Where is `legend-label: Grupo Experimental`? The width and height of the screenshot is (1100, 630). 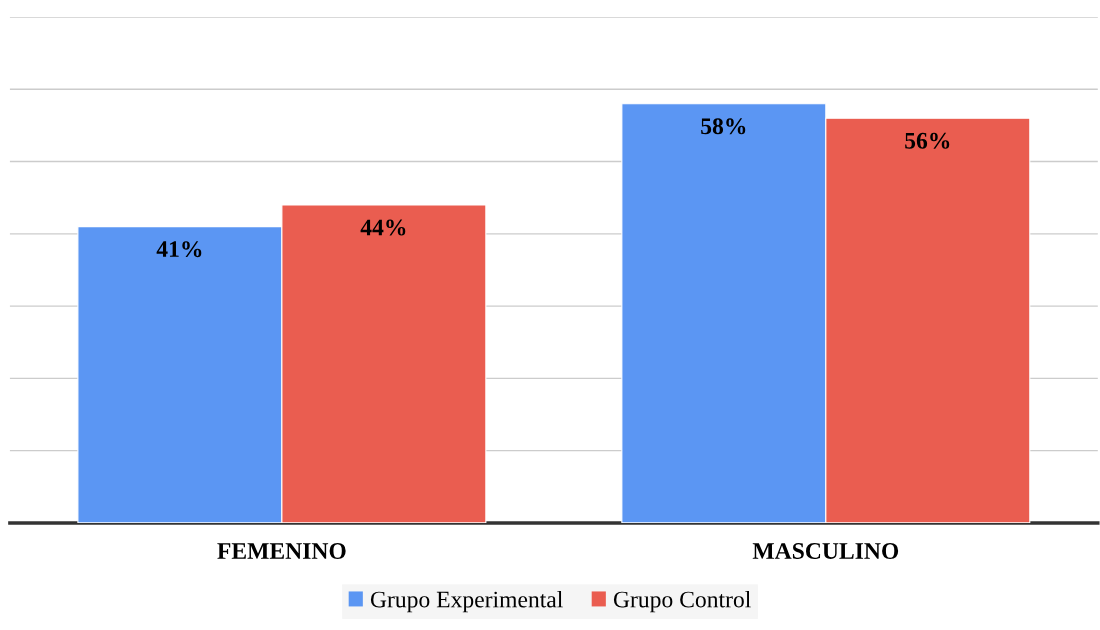 legend-label: Grupo Experimental is located at coordinates (466, 601).